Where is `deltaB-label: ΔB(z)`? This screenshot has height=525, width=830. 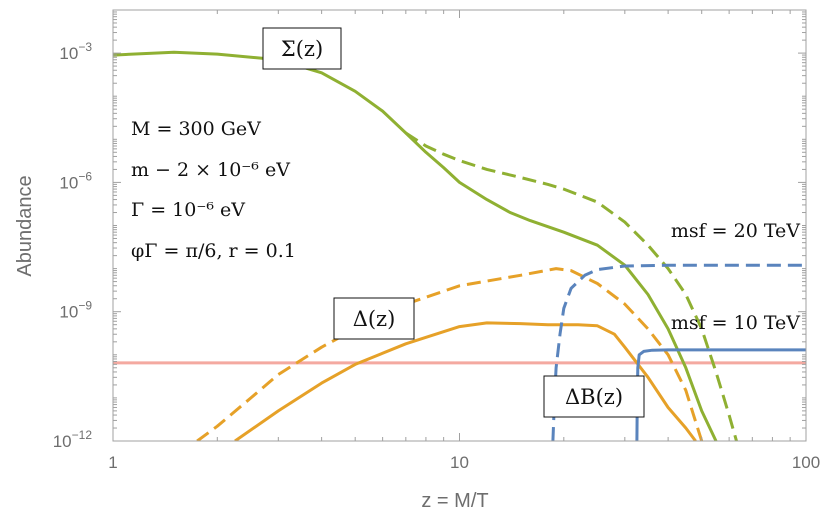
deltaB-label: ΔB(z) is located at coordinates (594, 396).